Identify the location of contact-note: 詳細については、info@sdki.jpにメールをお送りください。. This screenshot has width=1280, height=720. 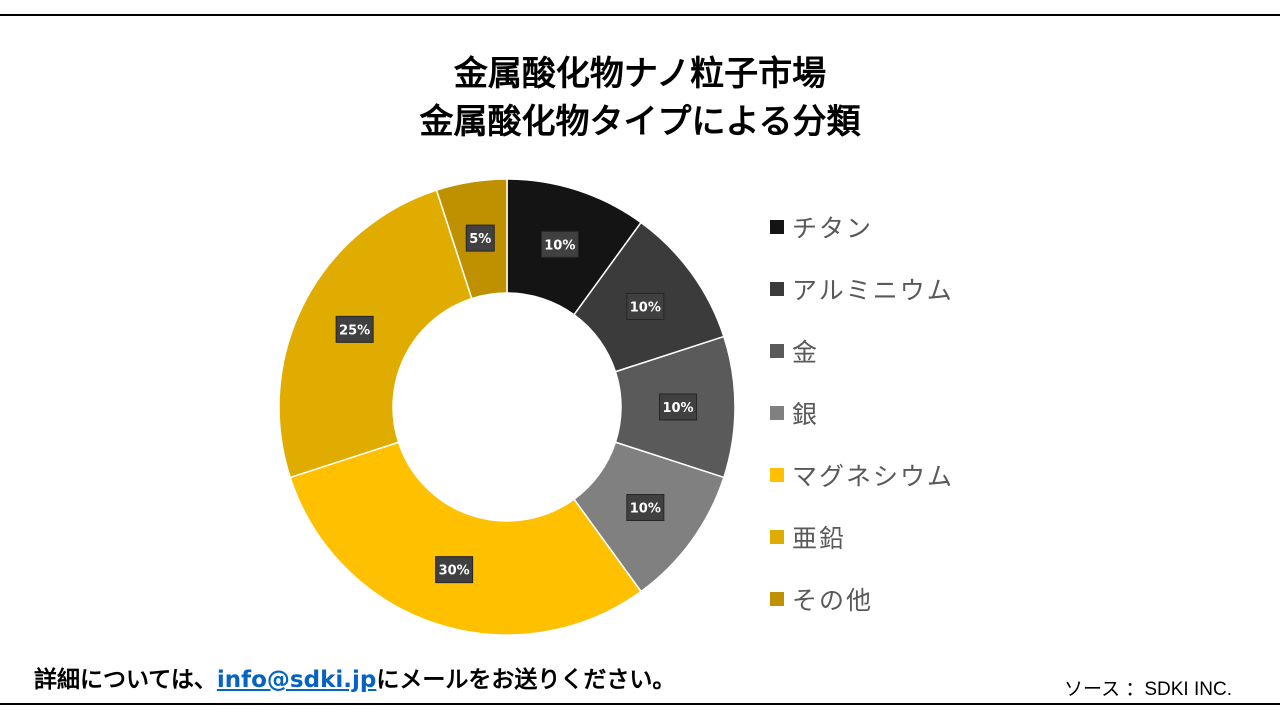
(354, 677).